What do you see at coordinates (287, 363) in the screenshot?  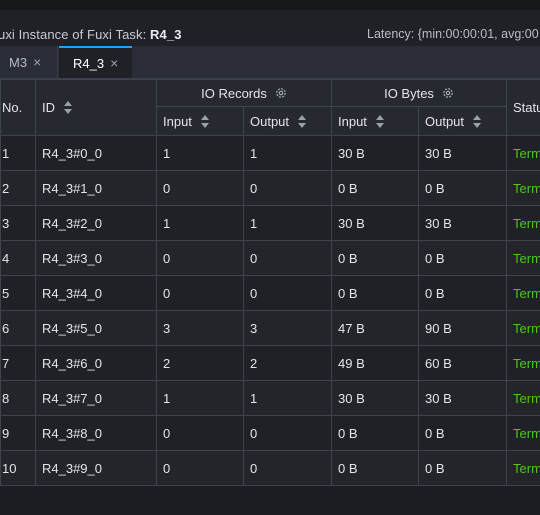 I see `cell-records-output: 2` at bounding box center [287, 363].